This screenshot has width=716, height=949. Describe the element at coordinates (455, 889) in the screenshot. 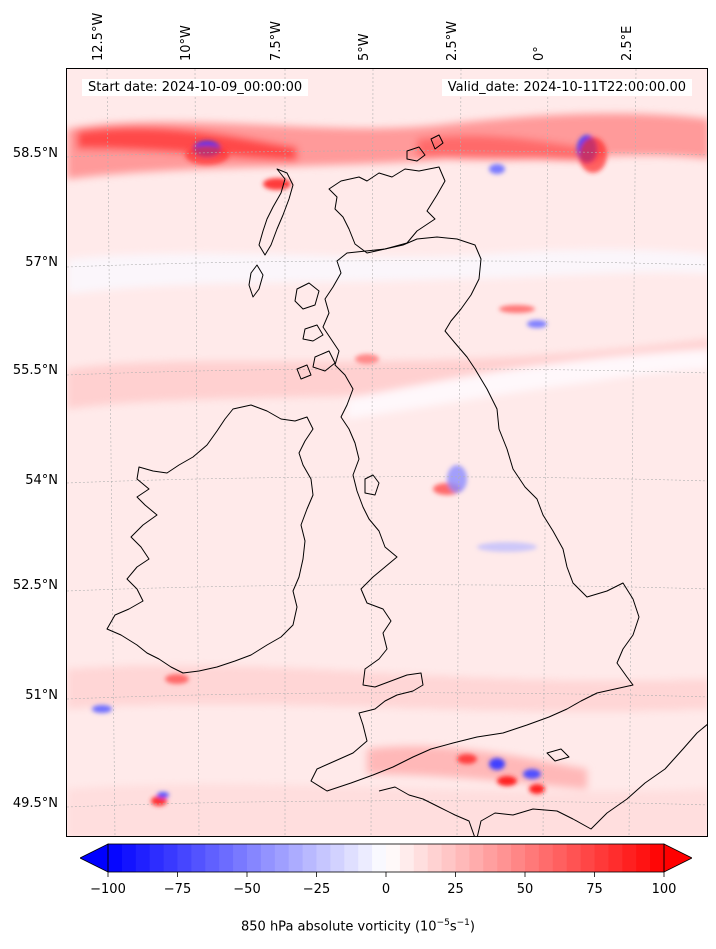

I see `cb-tick-label-25: 25` at that location.